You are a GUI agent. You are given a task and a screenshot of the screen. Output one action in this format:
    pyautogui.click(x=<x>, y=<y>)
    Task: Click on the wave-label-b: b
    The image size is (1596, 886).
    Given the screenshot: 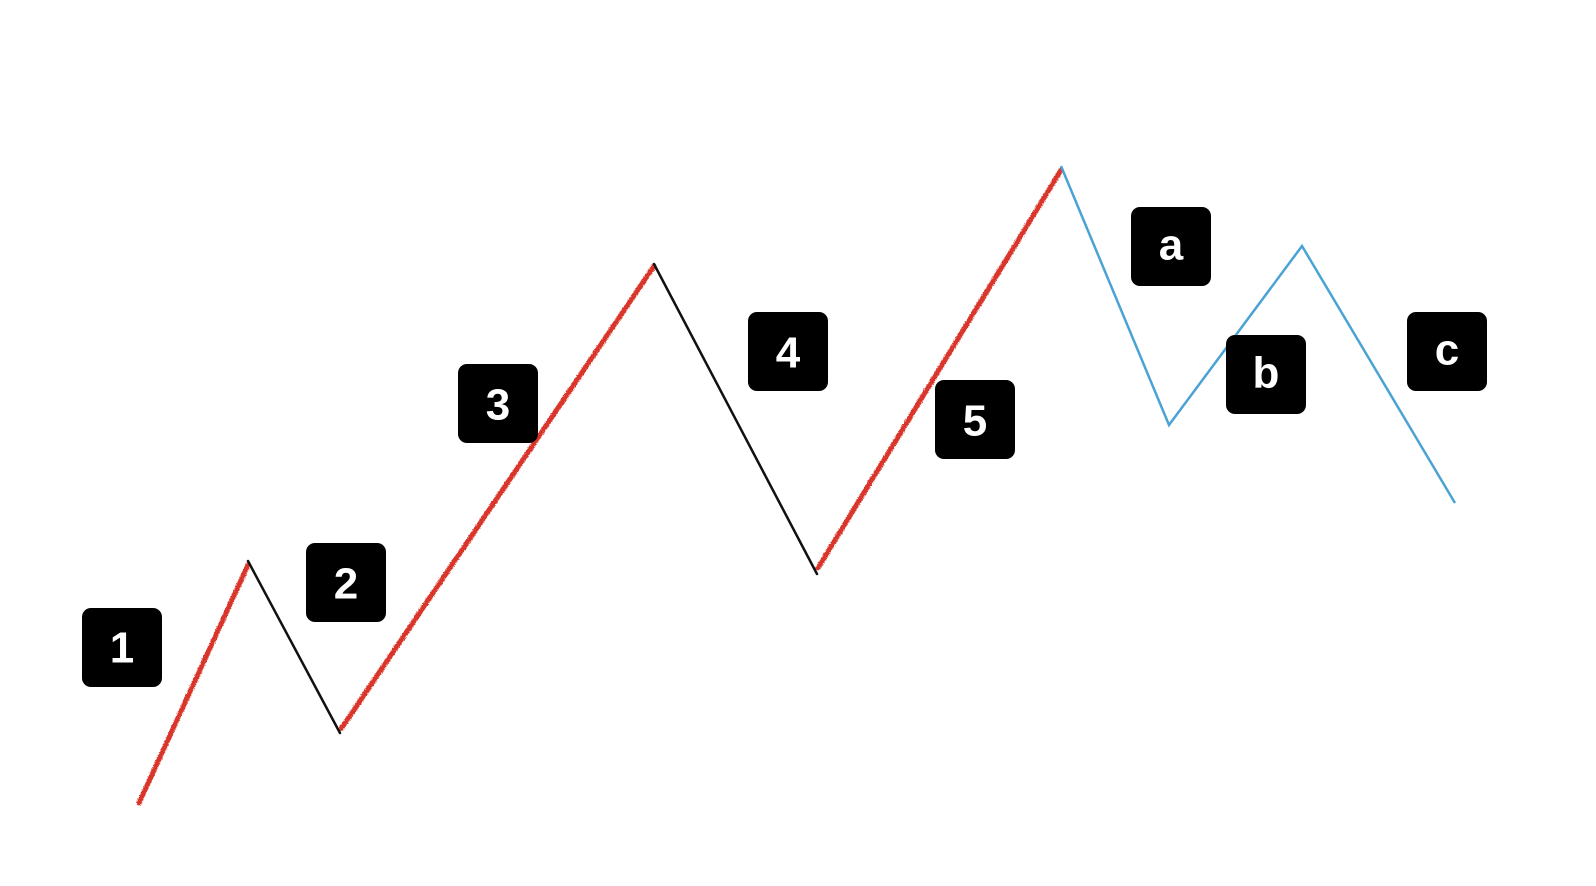 What is the action you would take?
    pyautogui.click(x=1266, y=374)
    